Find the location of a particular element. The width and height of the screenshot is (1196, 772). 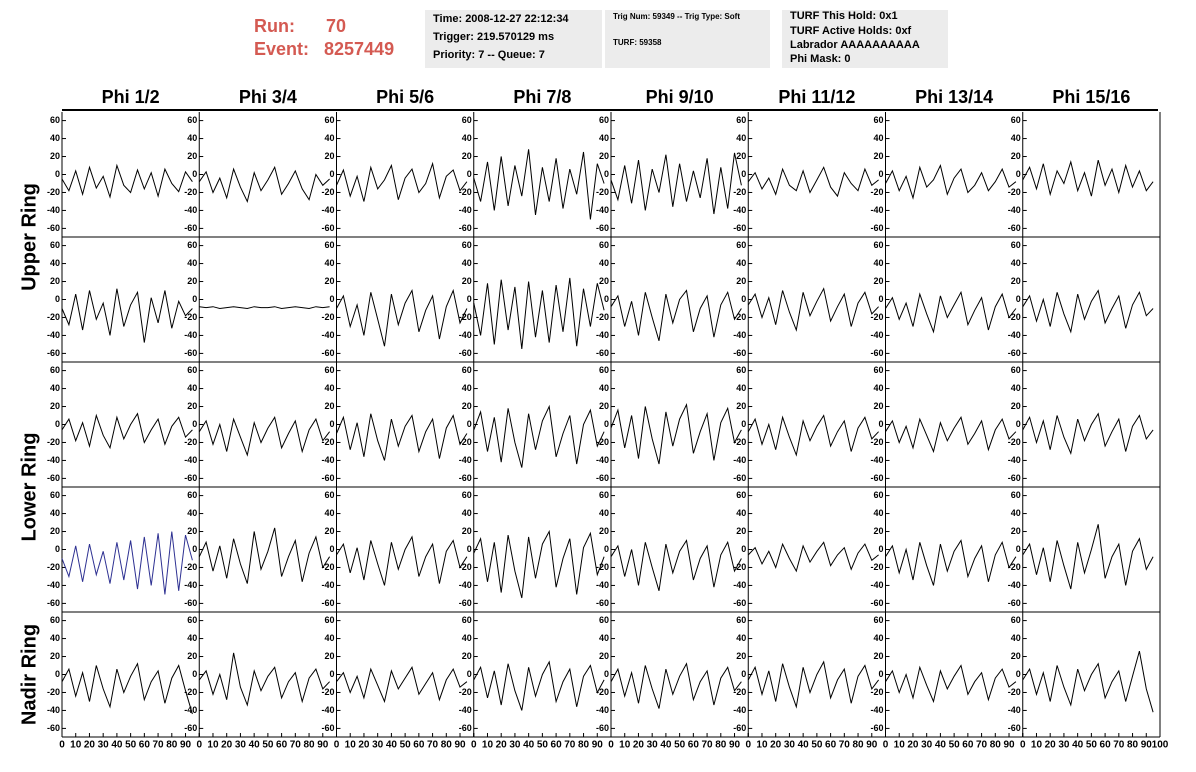

ring-label: Upper Ring is located at coordinates (29, 237).